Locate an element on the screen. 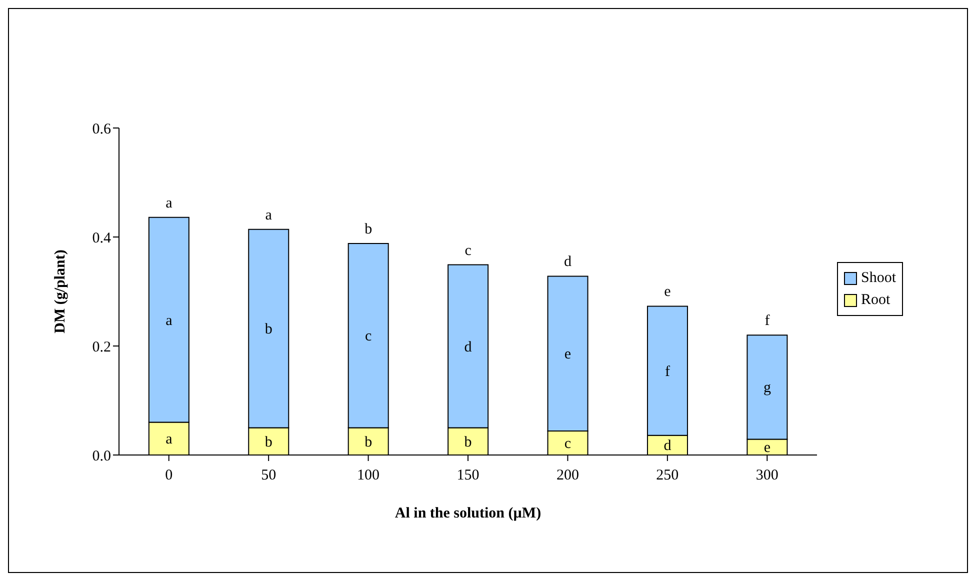 The width and height of the screenshot is (975, 581). x-tick-label: 100 is located at coordinates (368, 476).